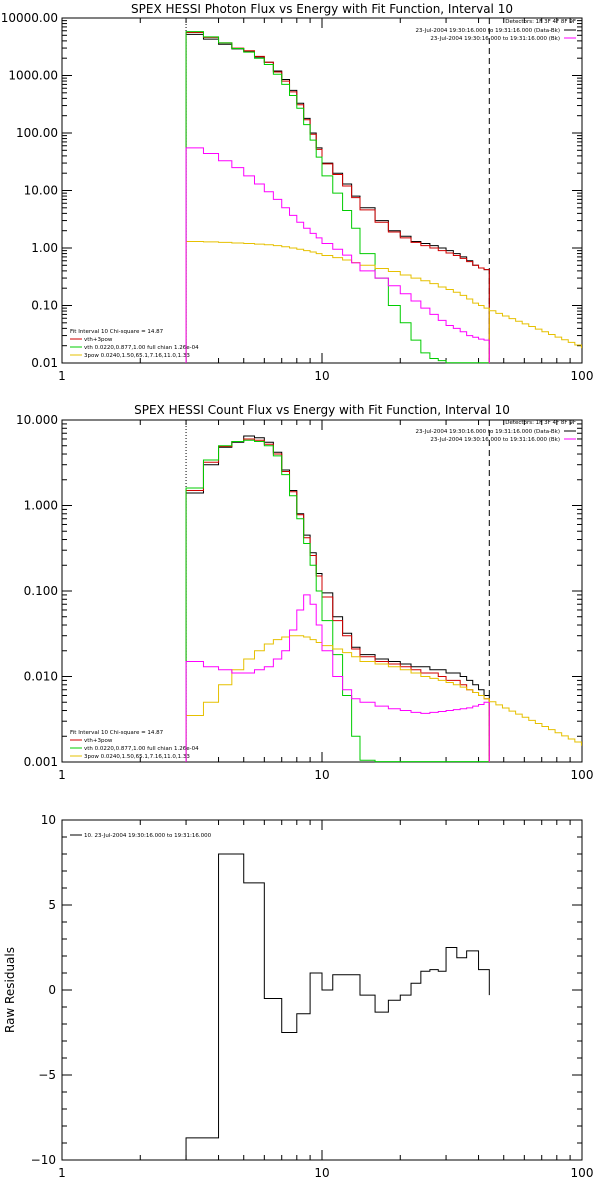  What do you see at coordinates (41, 677) in the screenshot?
I see `count-ytick-label: 0.010` at bounding box center [41, 677].